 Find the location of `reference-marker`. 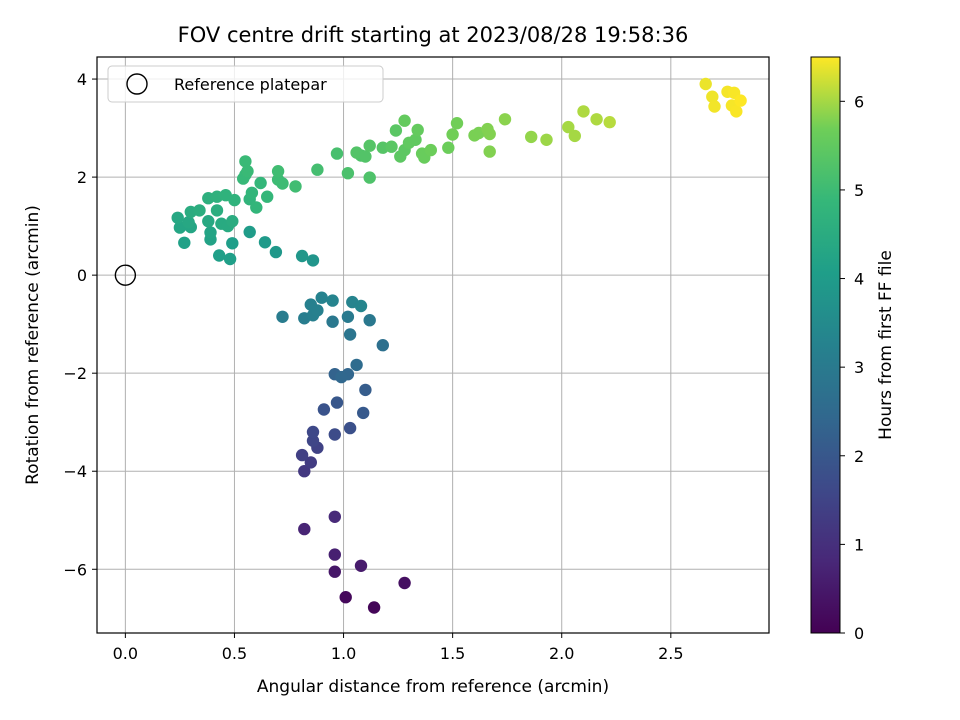

reference-marker is located at coordinates (125, 275).